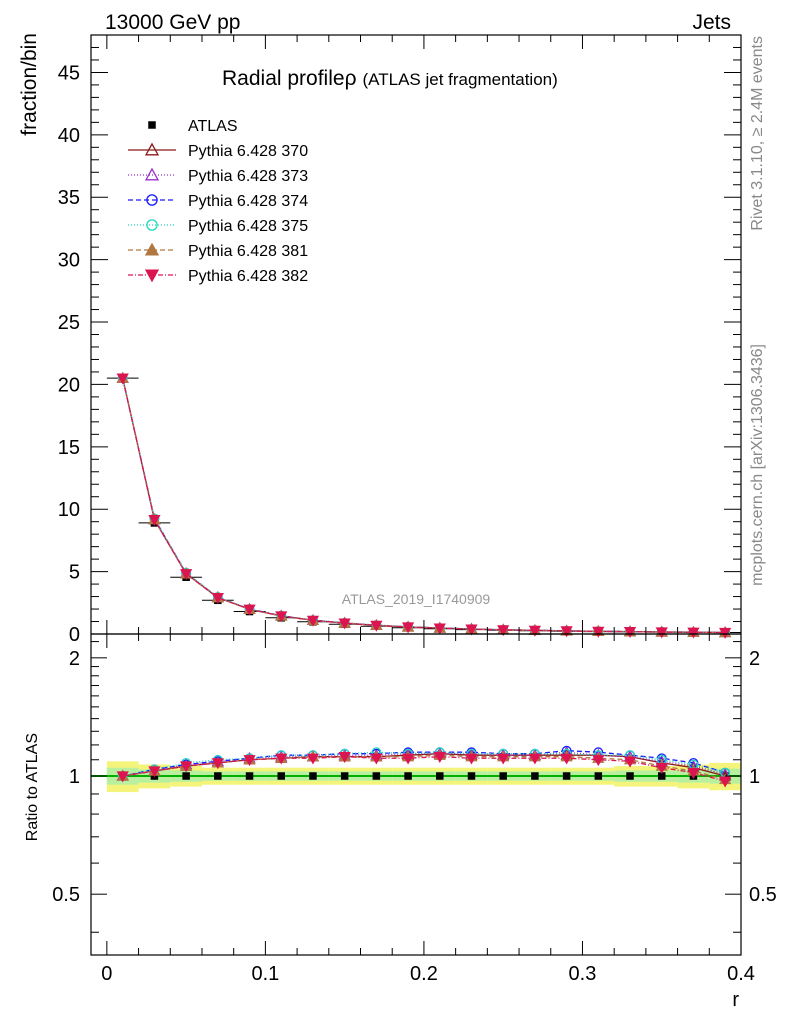 The height and width of the screenshot is (1024, 786). Describe the element at coordinates (460, 79) in the screenshot. I see `chart-title-sub: (ATLAS jet fragmentation)` at that location.